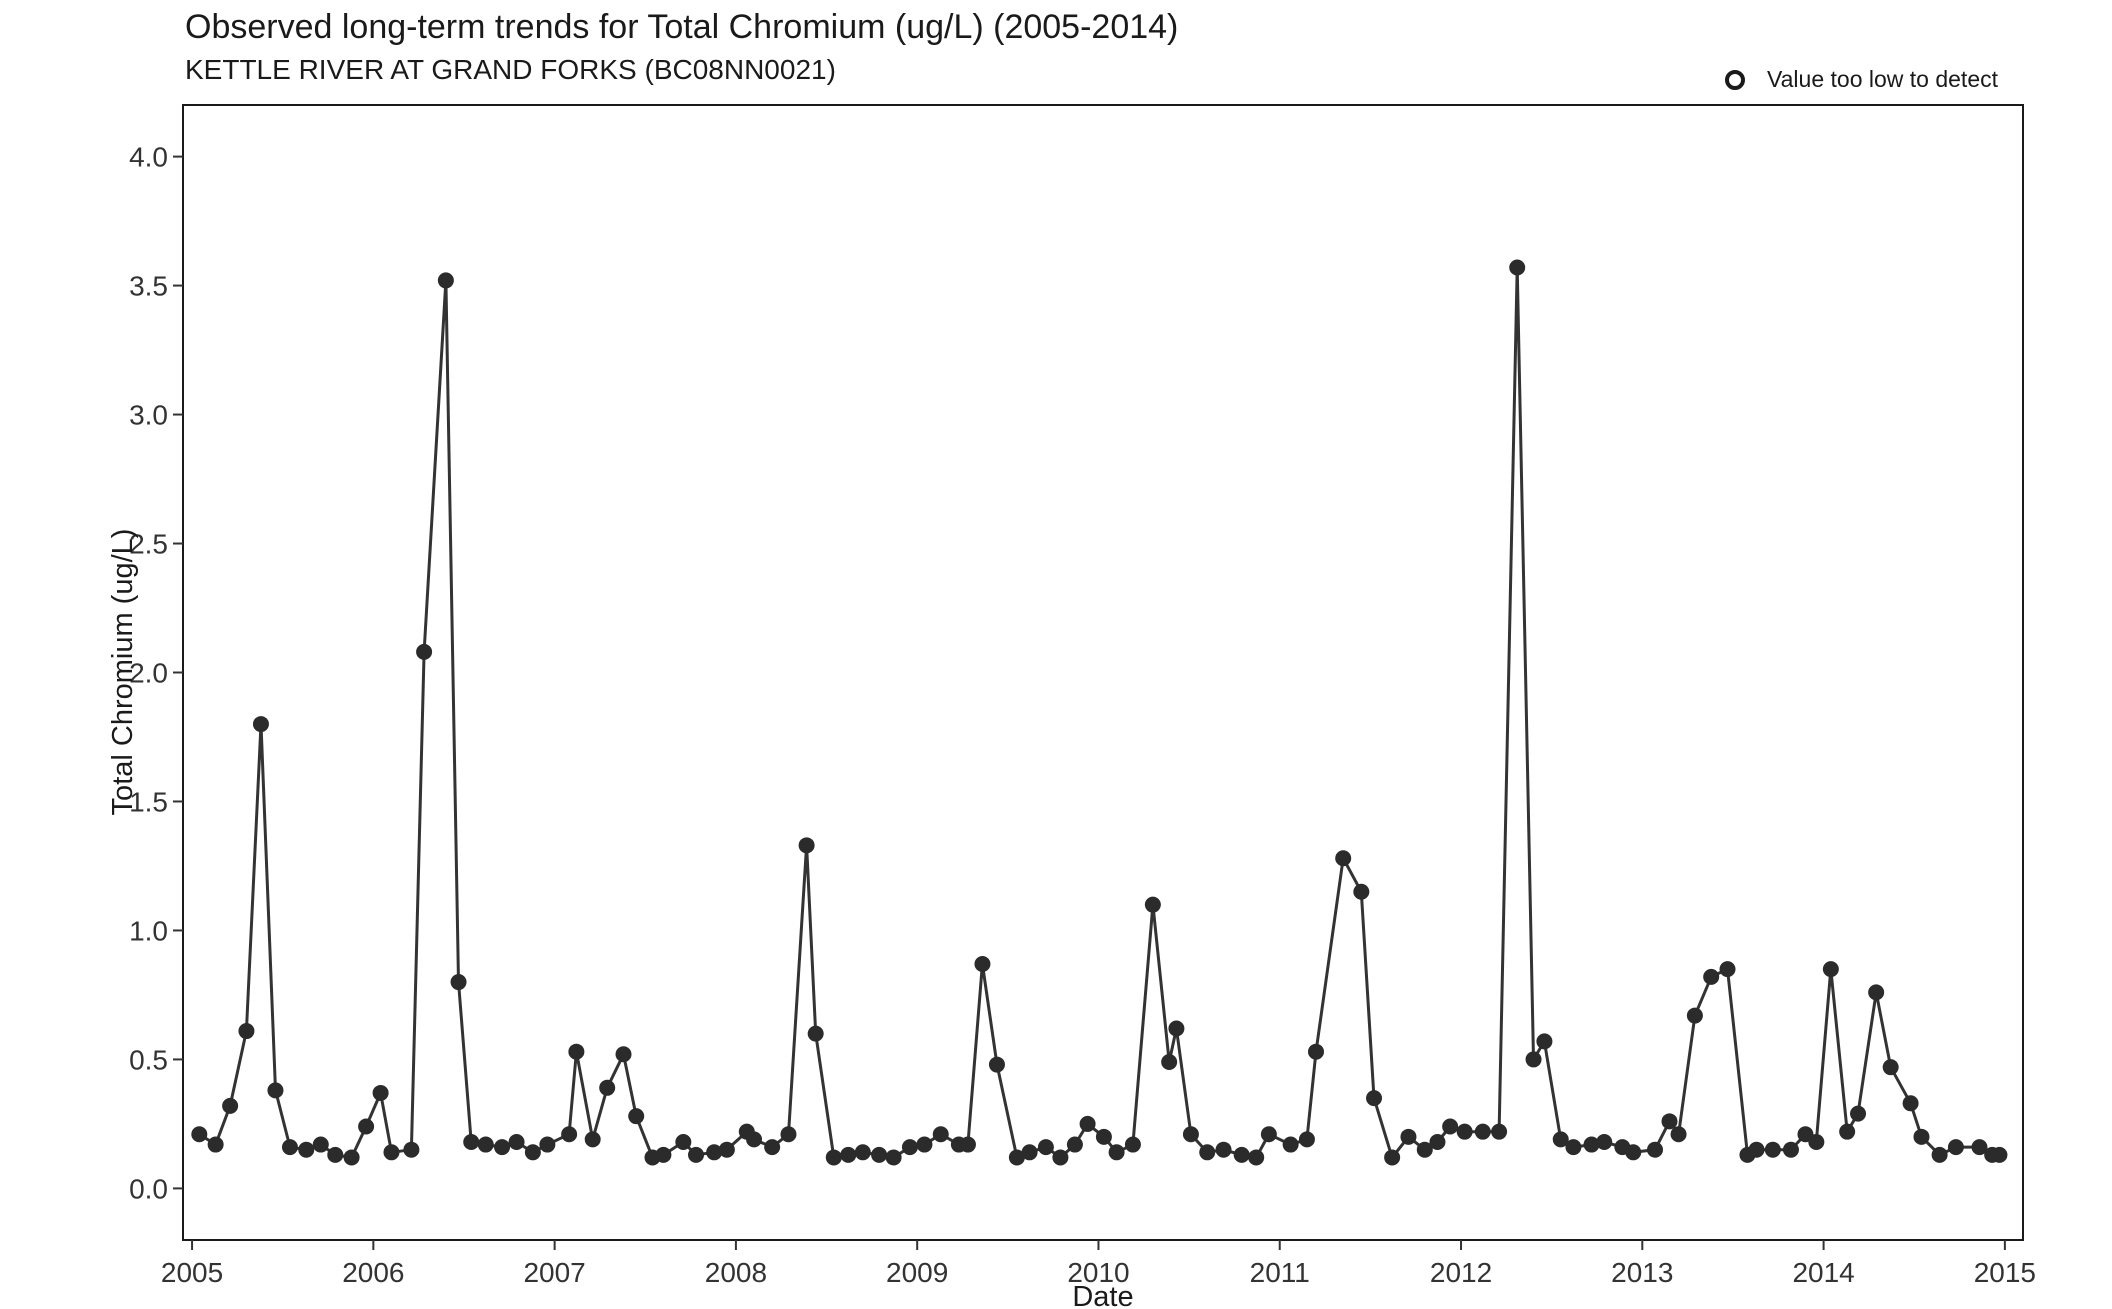 The height and width of the screenshot is (1309, 2112). Describe the element at coordinates (1823, 1272) in the screenshot. I see `x-tick-label: 2014` at that location.